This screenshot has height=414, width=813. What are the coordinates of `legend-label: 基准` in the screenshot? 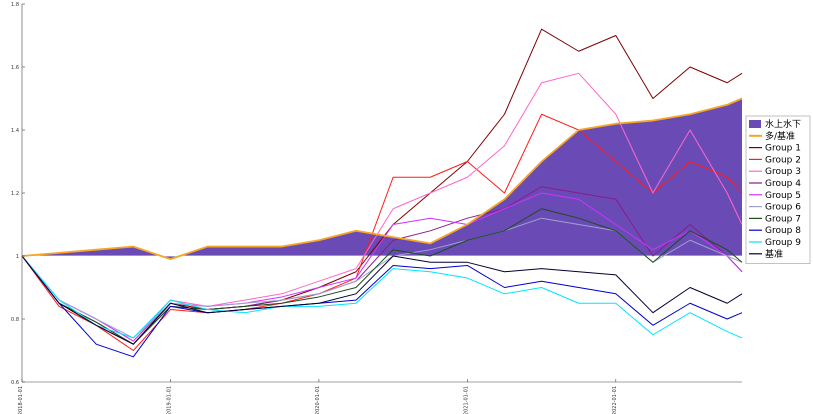 It's located at (774, 254).